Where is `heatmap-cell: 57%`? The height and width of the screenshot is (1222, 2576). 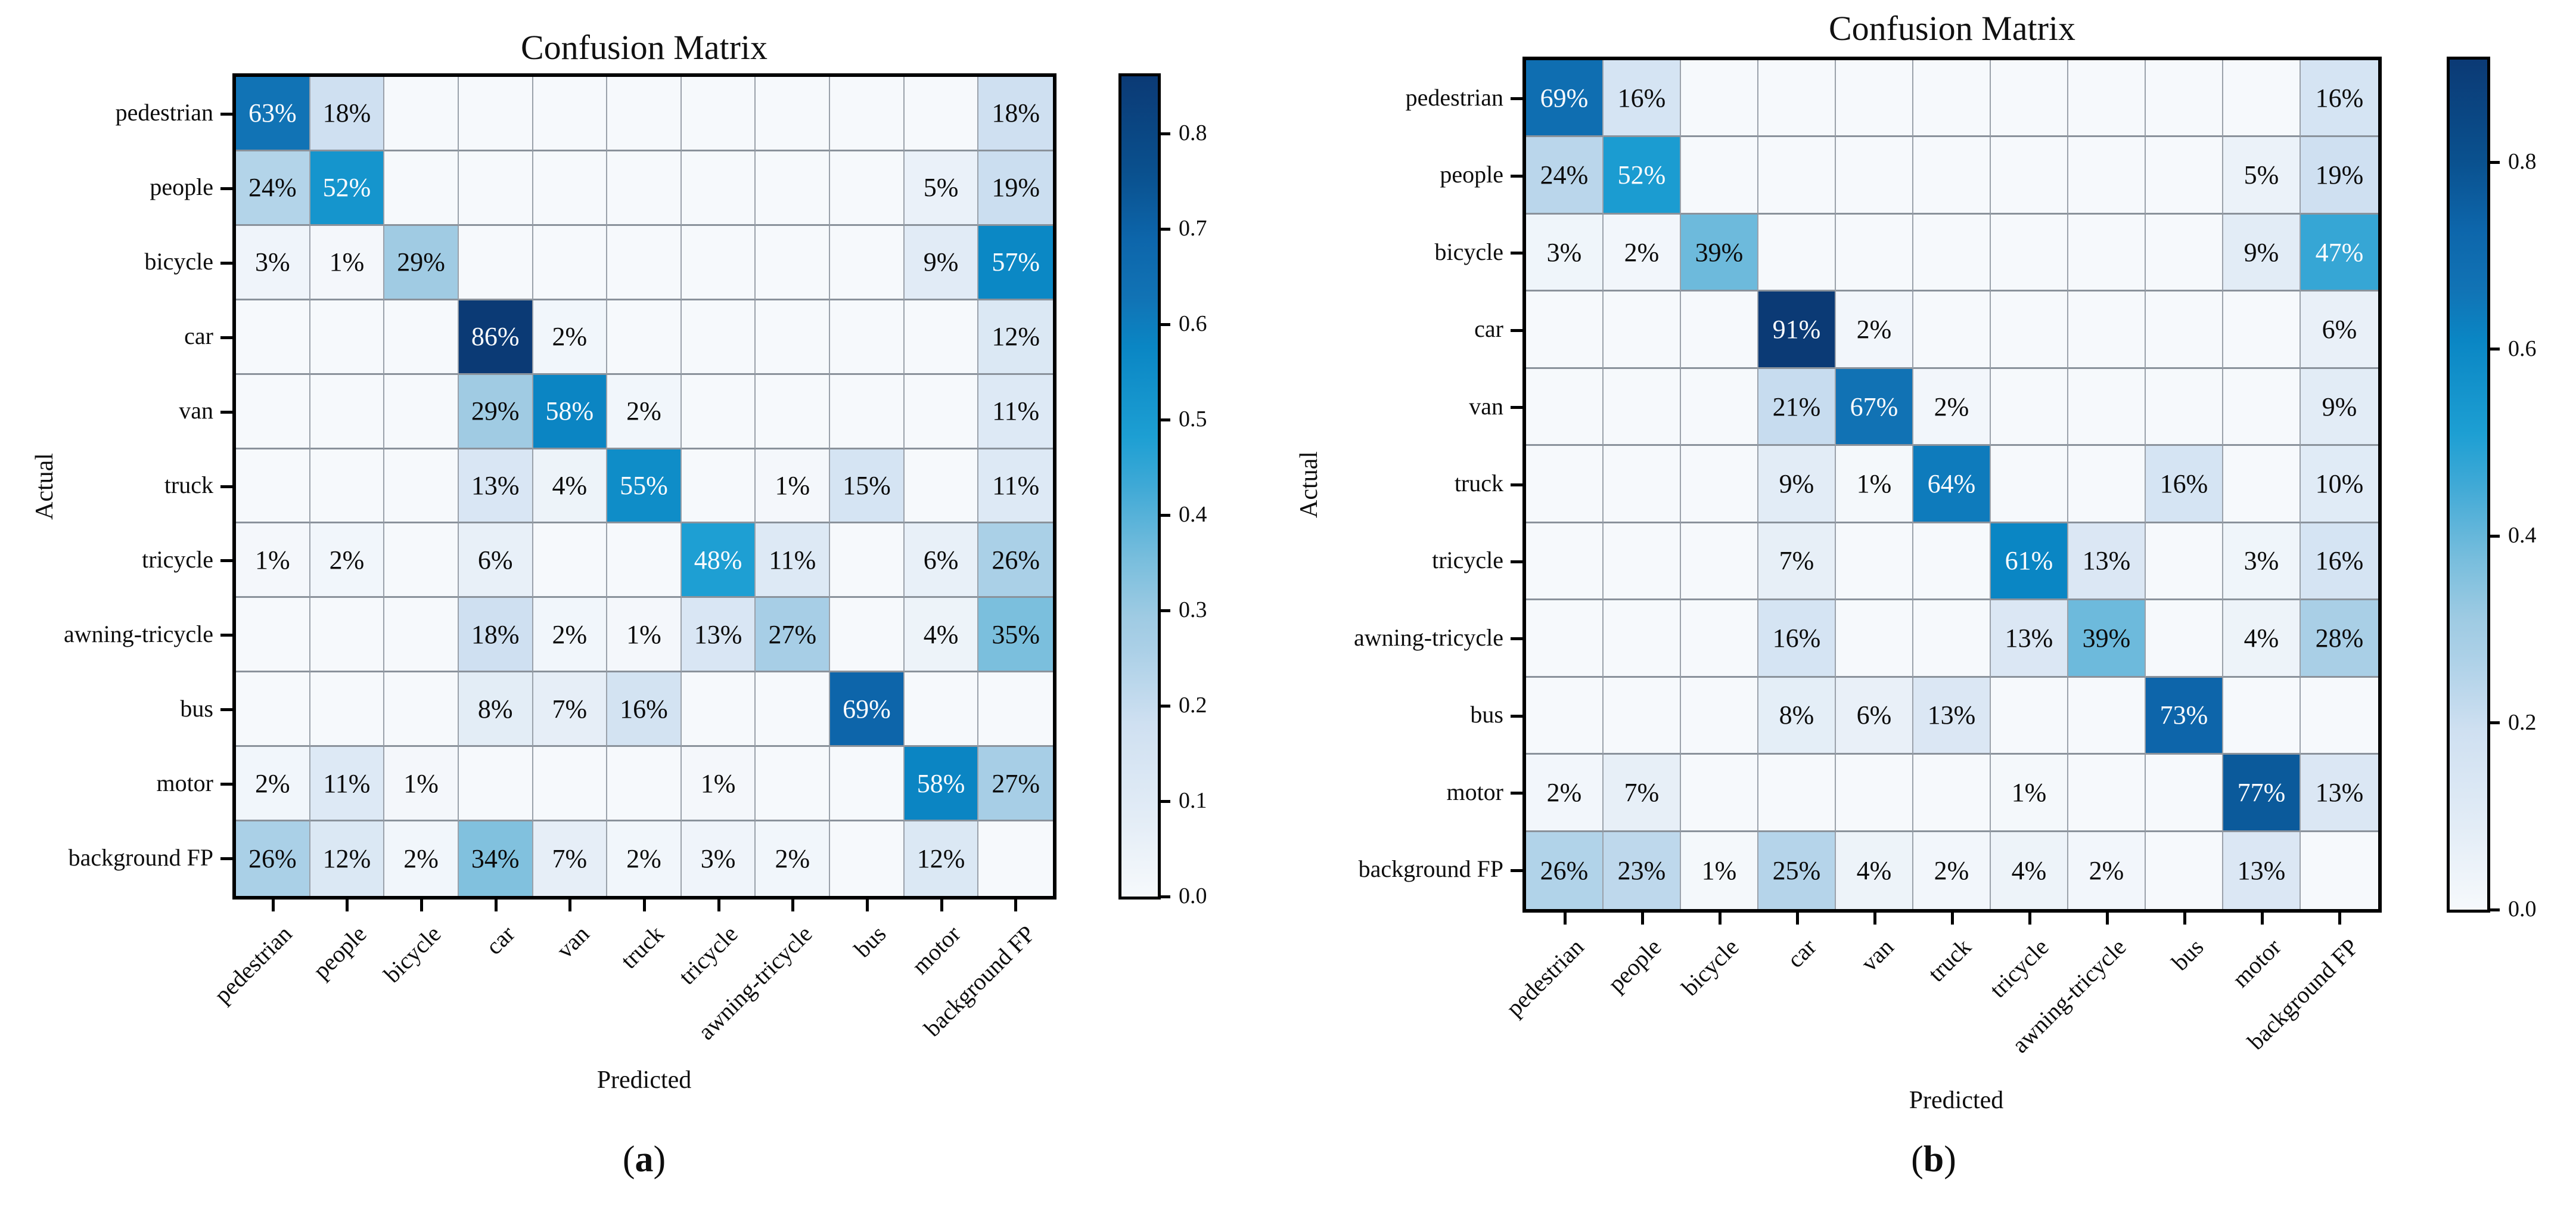 heatmap-cell: 57% is located at coordinates (1016, 262).